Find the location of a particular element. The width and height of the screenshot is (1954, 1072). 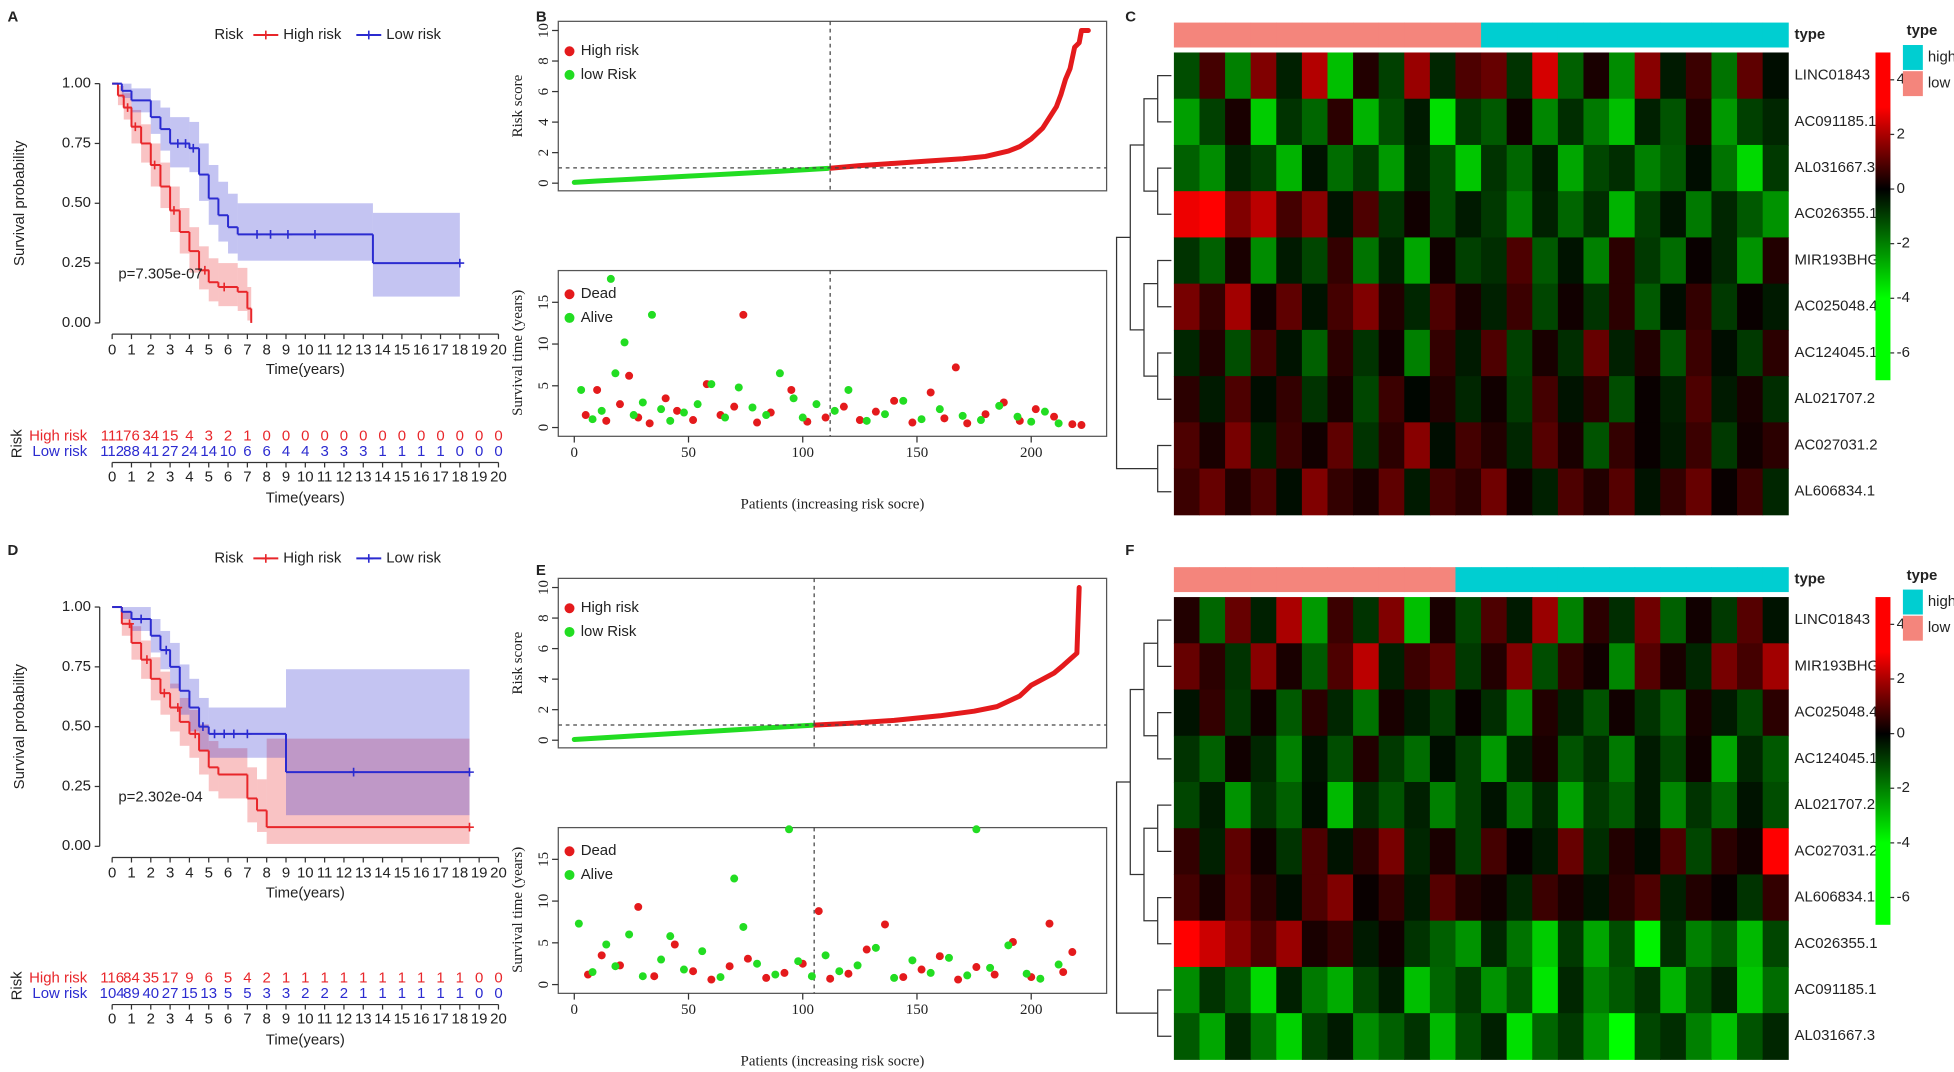

color-bar-label: 4 is located at coordinates (1901, 623).